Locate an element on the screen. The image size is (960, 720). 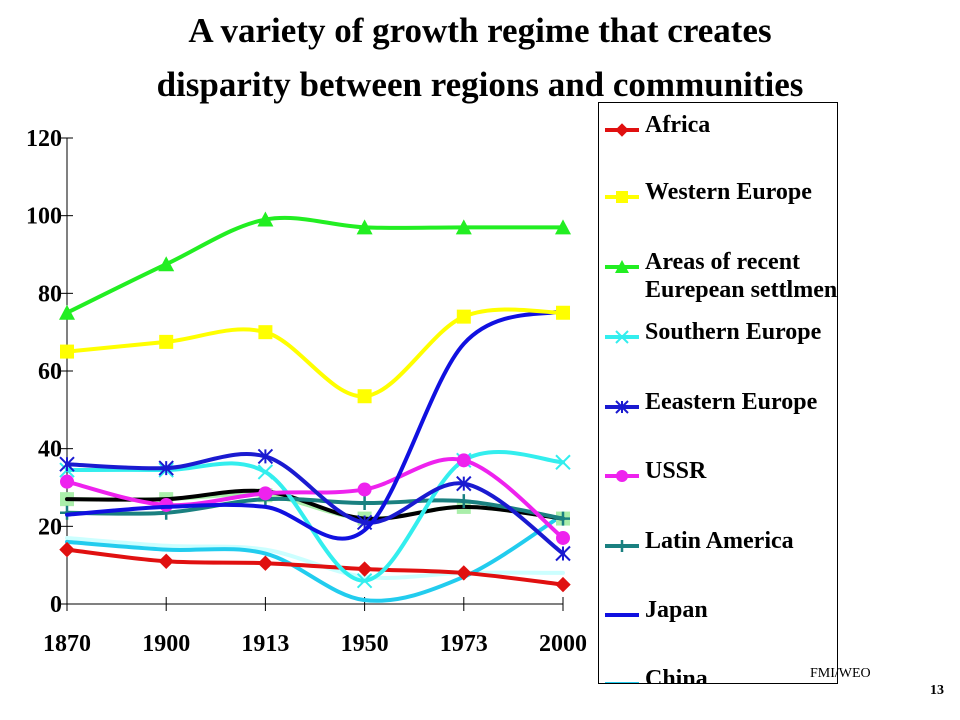
series-western-europe is located at coordinates (315, 354).